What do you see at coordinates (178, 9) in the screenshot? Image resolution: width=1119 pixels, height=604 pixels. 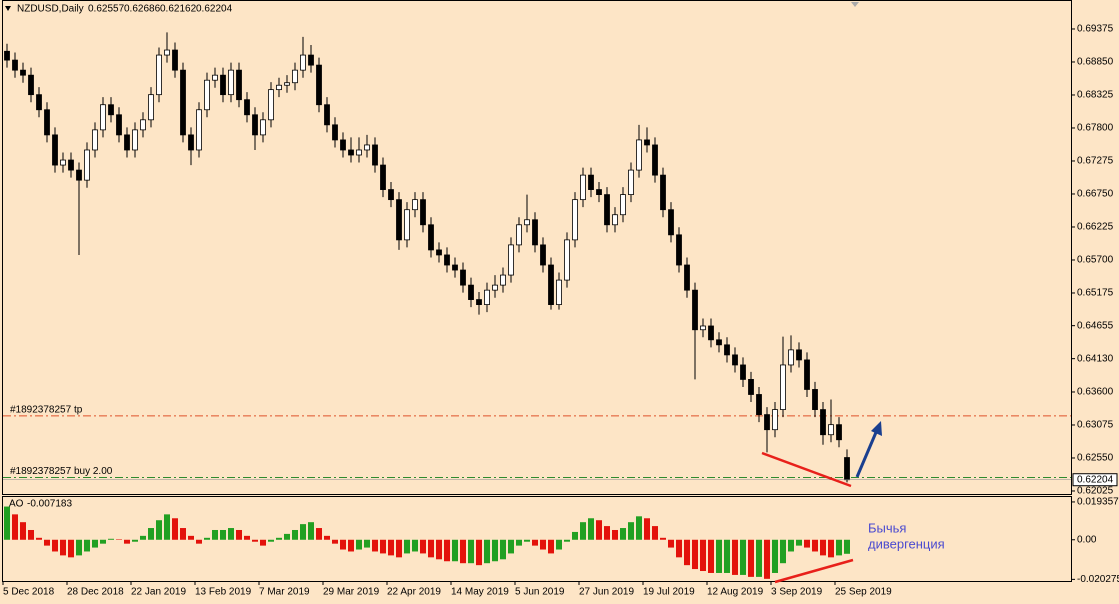 I see `header-low: 0.62162` at bounding box center [178, 9].